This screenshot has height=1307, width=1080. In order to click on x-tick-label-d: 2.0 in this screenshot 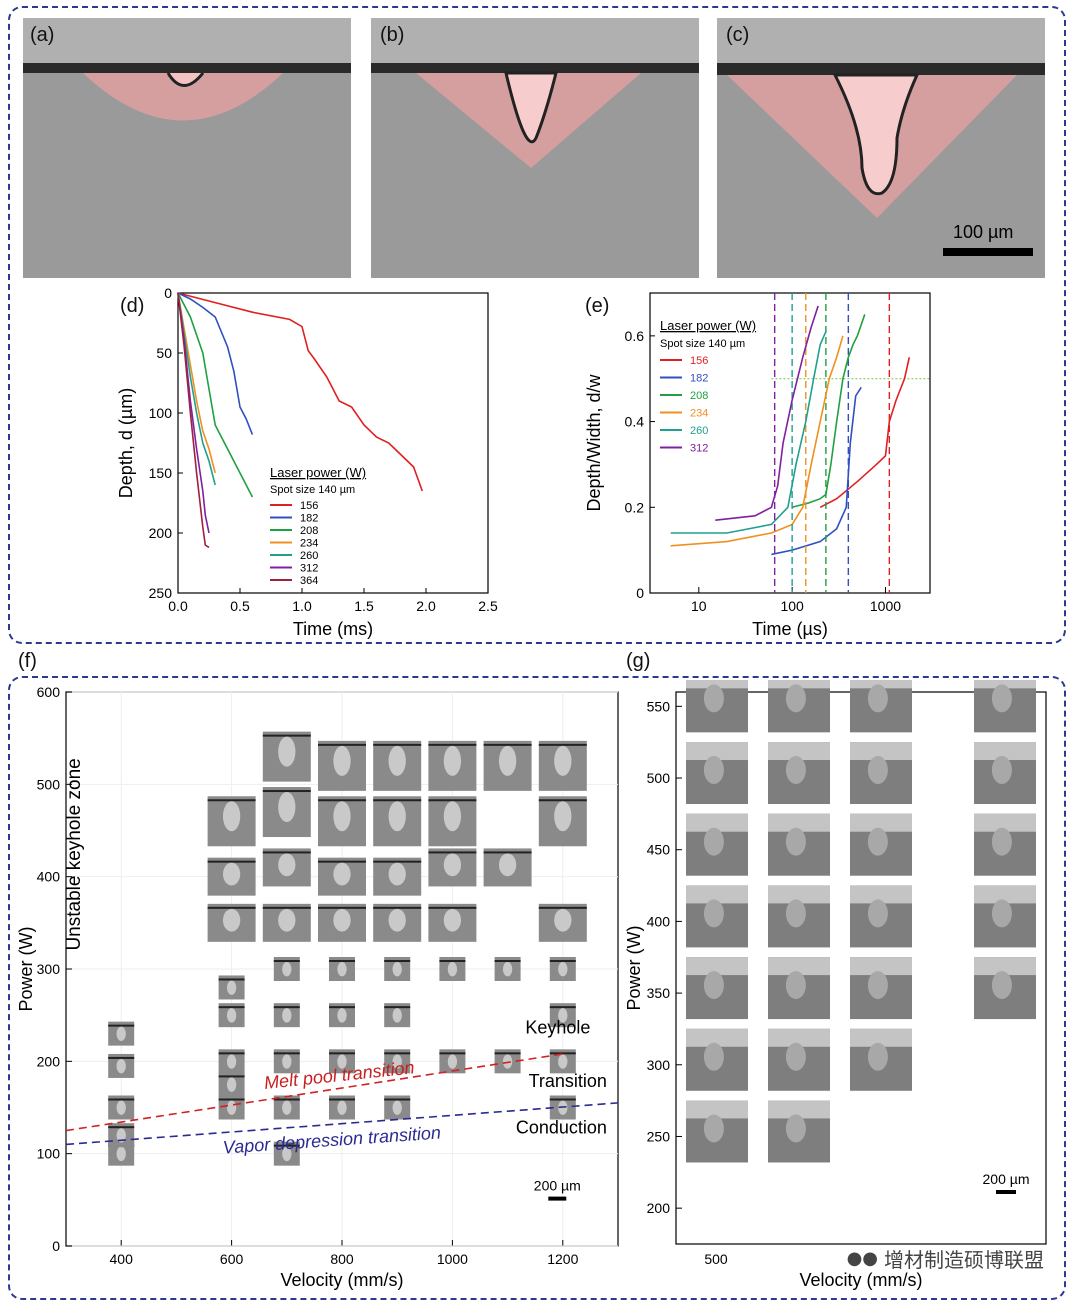, I will do `click(426, 606)`.